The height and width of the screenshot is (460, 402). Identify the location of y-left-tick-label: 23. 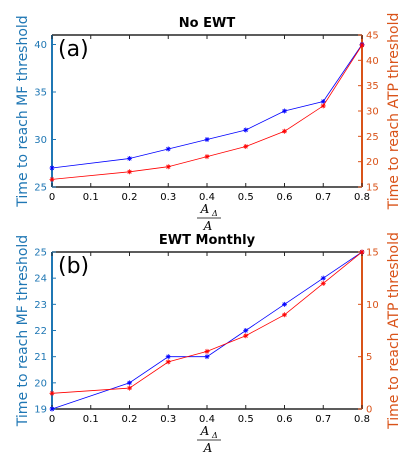
(40, 305).